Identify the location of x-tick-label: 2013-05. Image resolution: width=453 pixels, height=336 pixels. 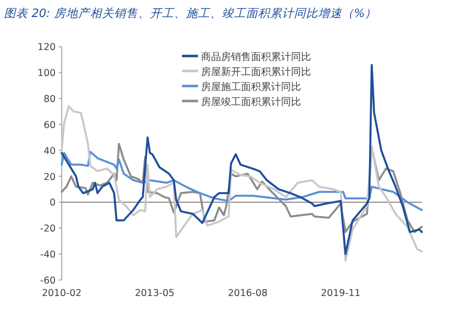
(154, 293).